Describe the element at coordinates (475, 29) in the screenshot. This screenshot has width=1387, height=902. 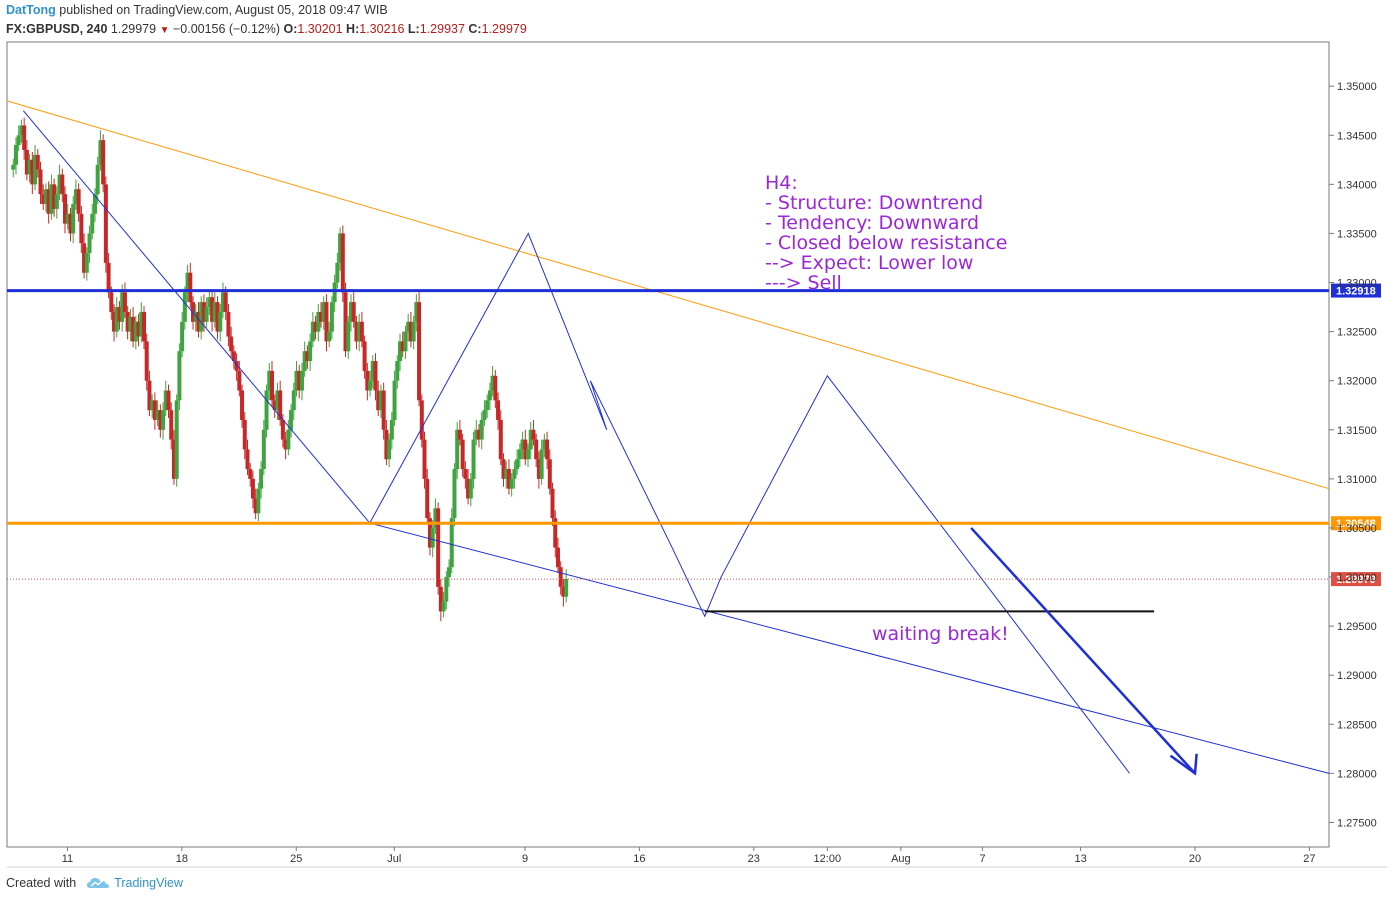
I see `close-label: C:` at that location.